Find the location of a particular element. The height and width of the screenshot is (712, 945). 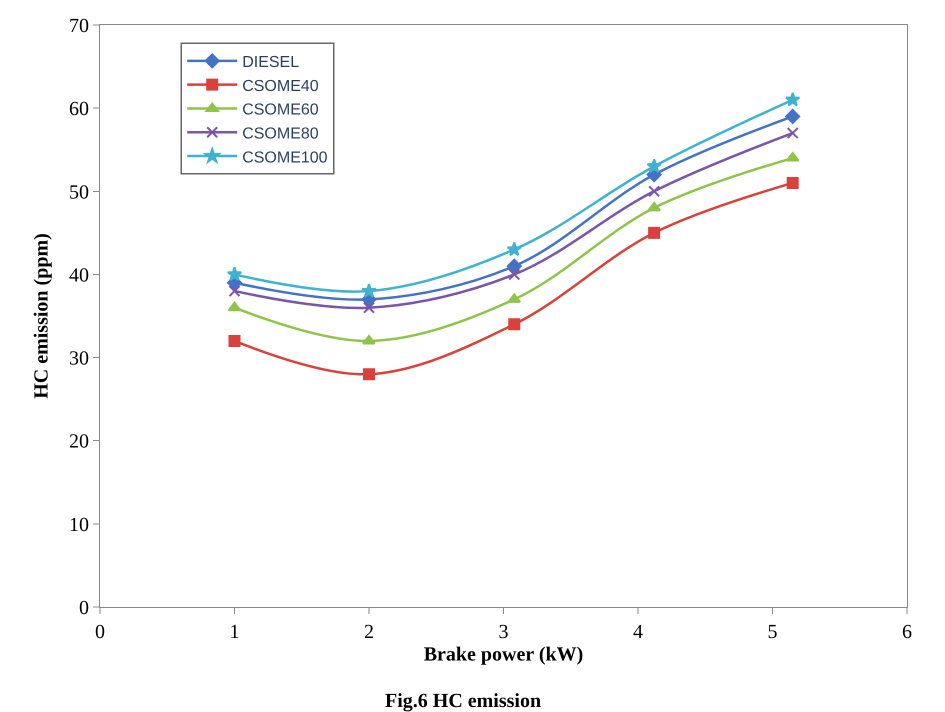

caption: Fig.6 HC emission is located at coordinates (463, 701).